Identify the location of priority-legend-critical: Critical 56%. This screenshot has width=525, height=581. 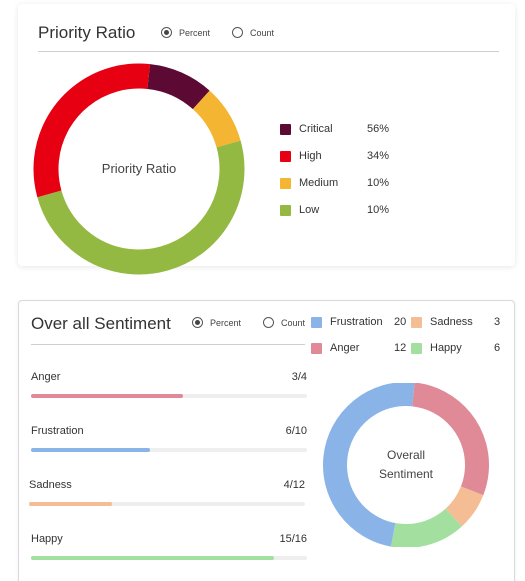
(334, 129).